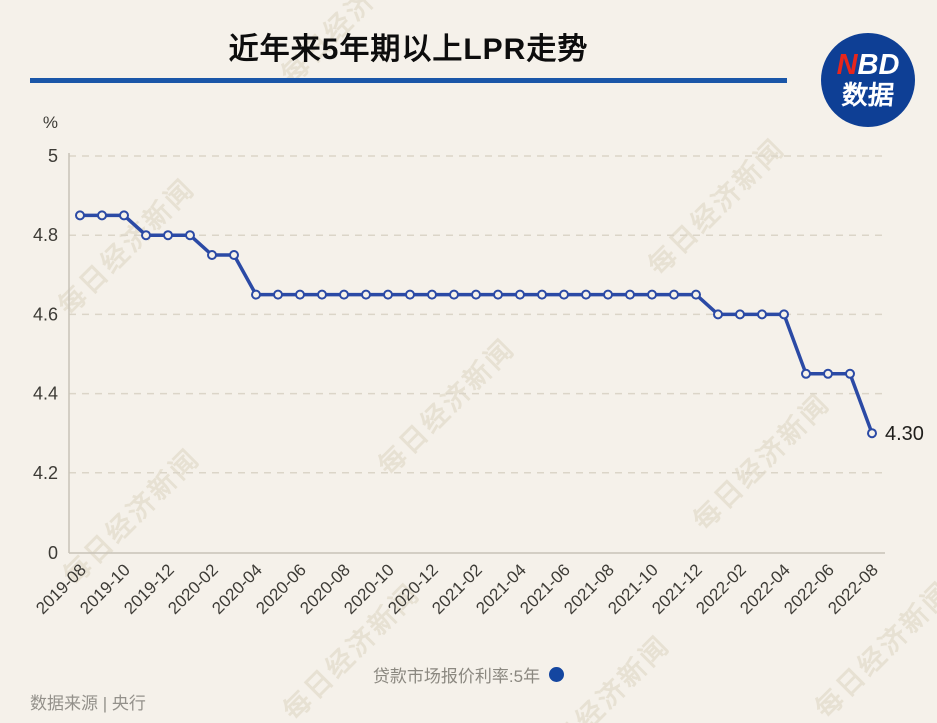 Image resolution: width=937 pixels, height=723 pixels. What do you see at coordinates (868, 94) in the screenshot?
I see `nbd-logo-subtitle: 数据` at bounding box center [868, 94].